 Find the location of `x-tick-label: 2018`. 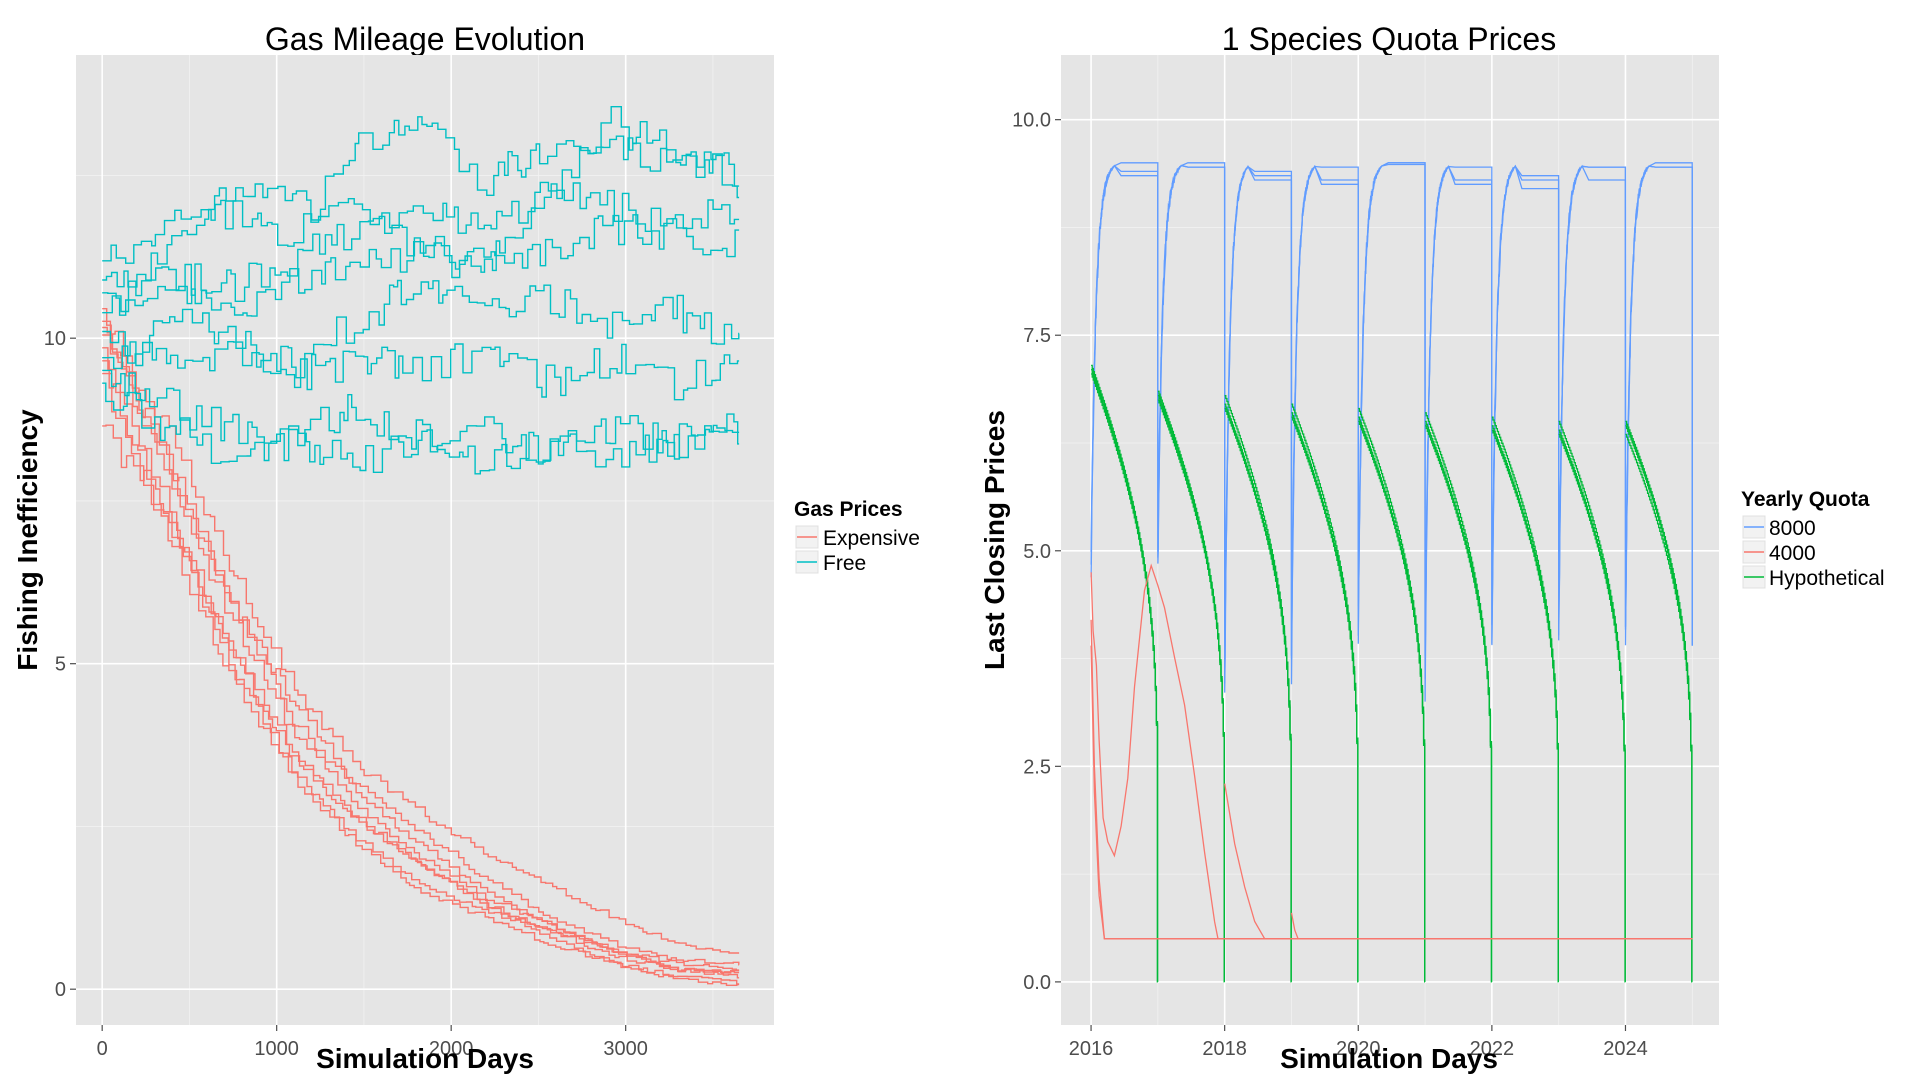

x-tick-label: 2018 is located at coordinates (1224, 1049).